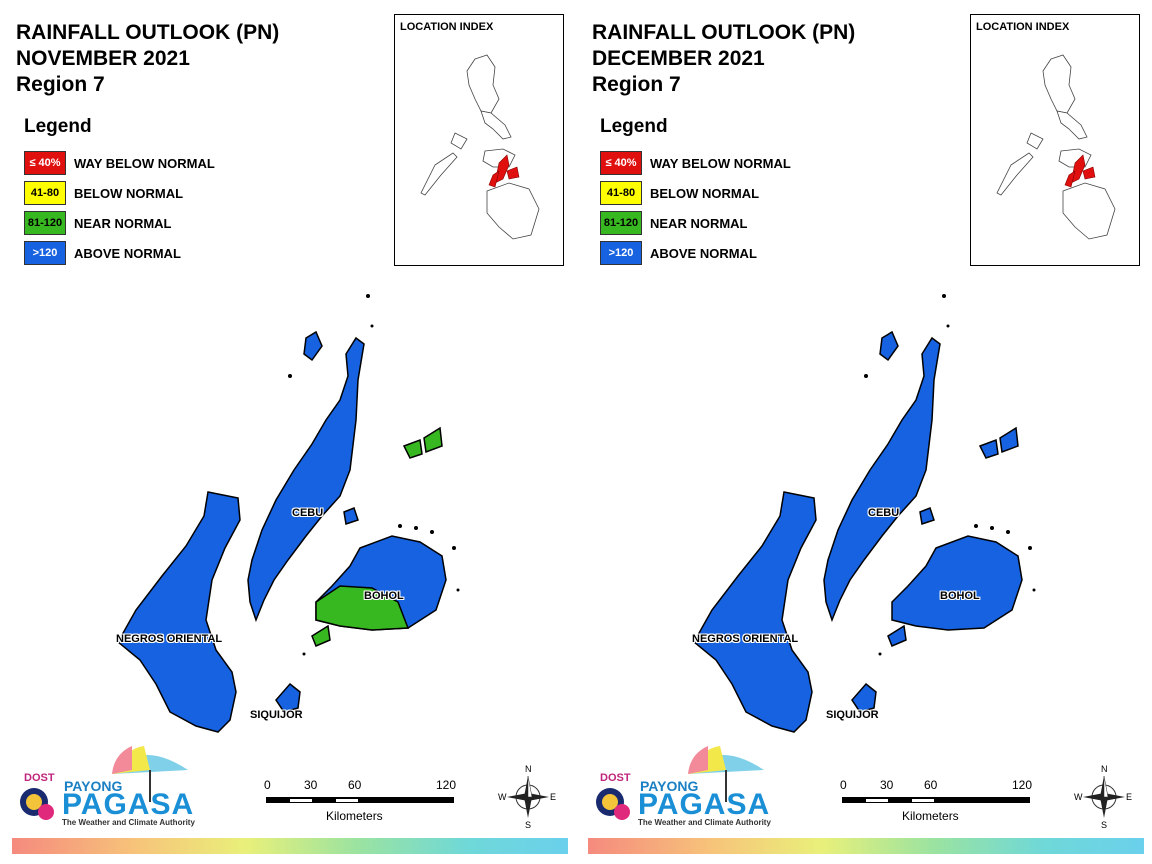 Image resolution: width=1152 pixels, height=864 pixels. Describe the element at coordinates (39, 778) in the screenshot. I see `logo-dost: DOST` at that location.